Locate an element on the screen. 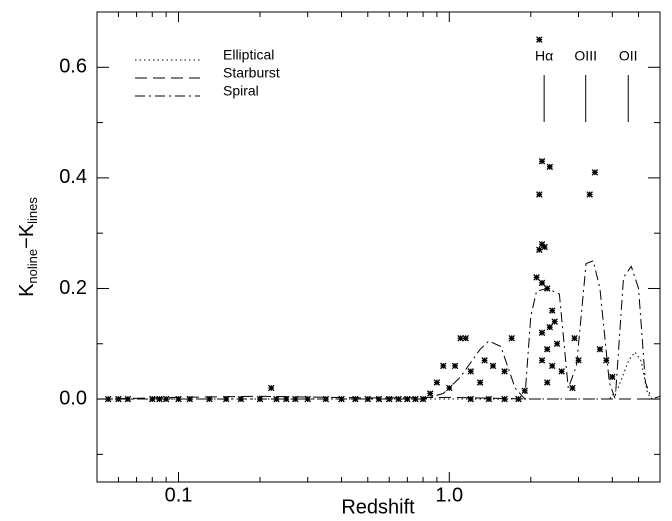  y-label-sub: noline is located at coordinates (32, 266).